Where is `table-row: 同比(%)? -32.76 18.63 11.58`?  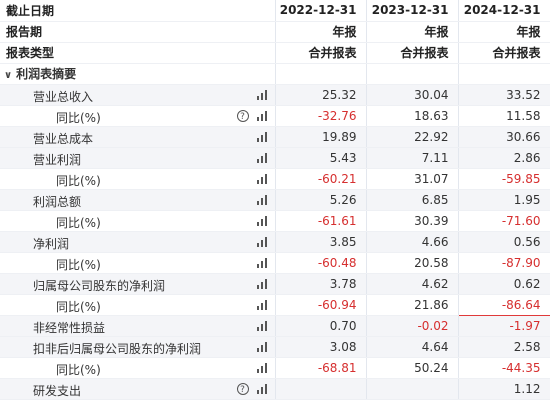 table-row: 同比(%)? -32.76 18.63 11.58 is located at coordinates (275, 116).